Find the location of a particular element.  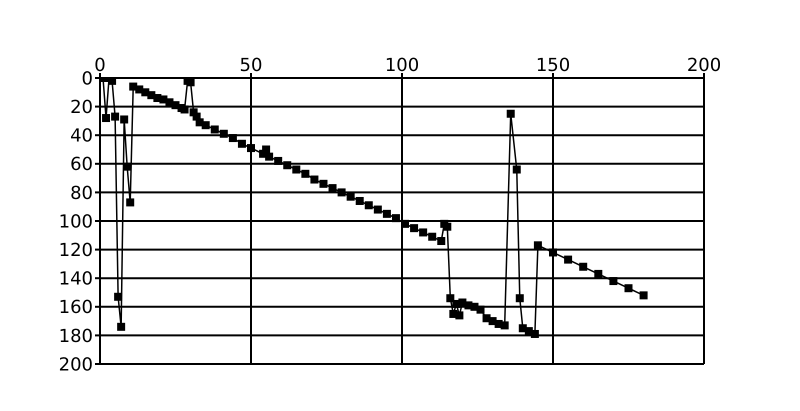

y-tick-label: 20 is located at coordinates (81, 107).